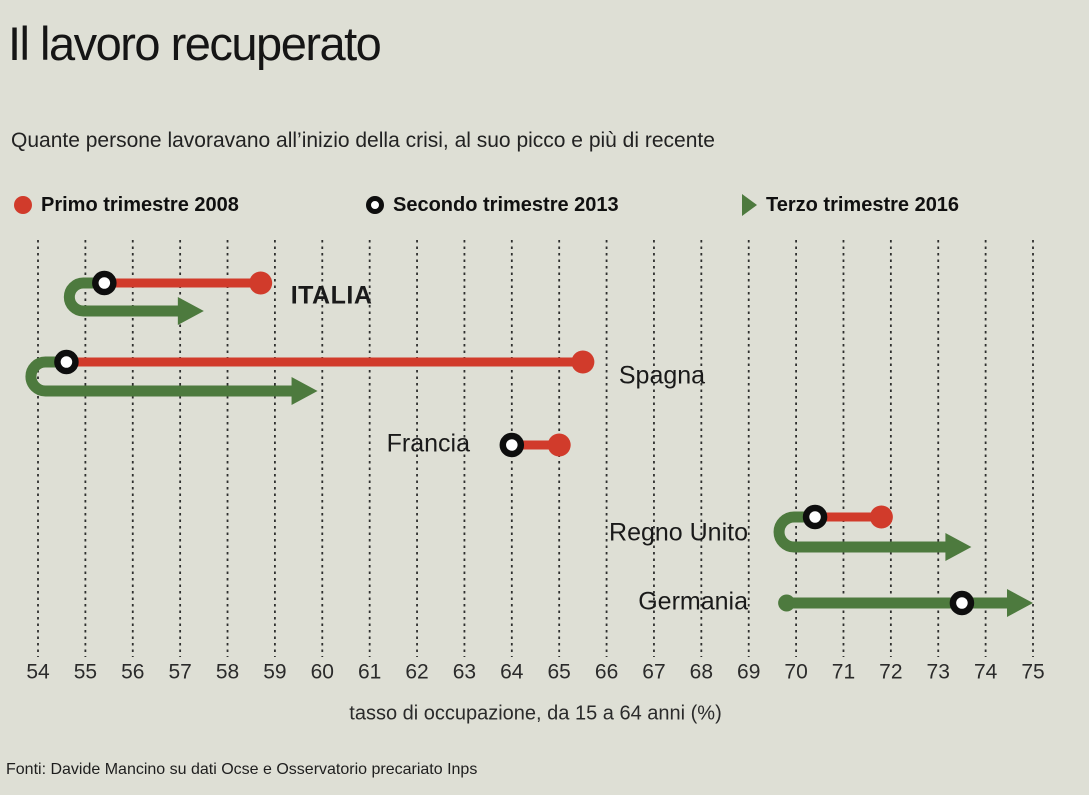 This screenshot has width=1089, height=795. What do you see at coordinates (512, 445) in the screenshot?
I see `francia-ring-2013` at bounding box center [512, 445].